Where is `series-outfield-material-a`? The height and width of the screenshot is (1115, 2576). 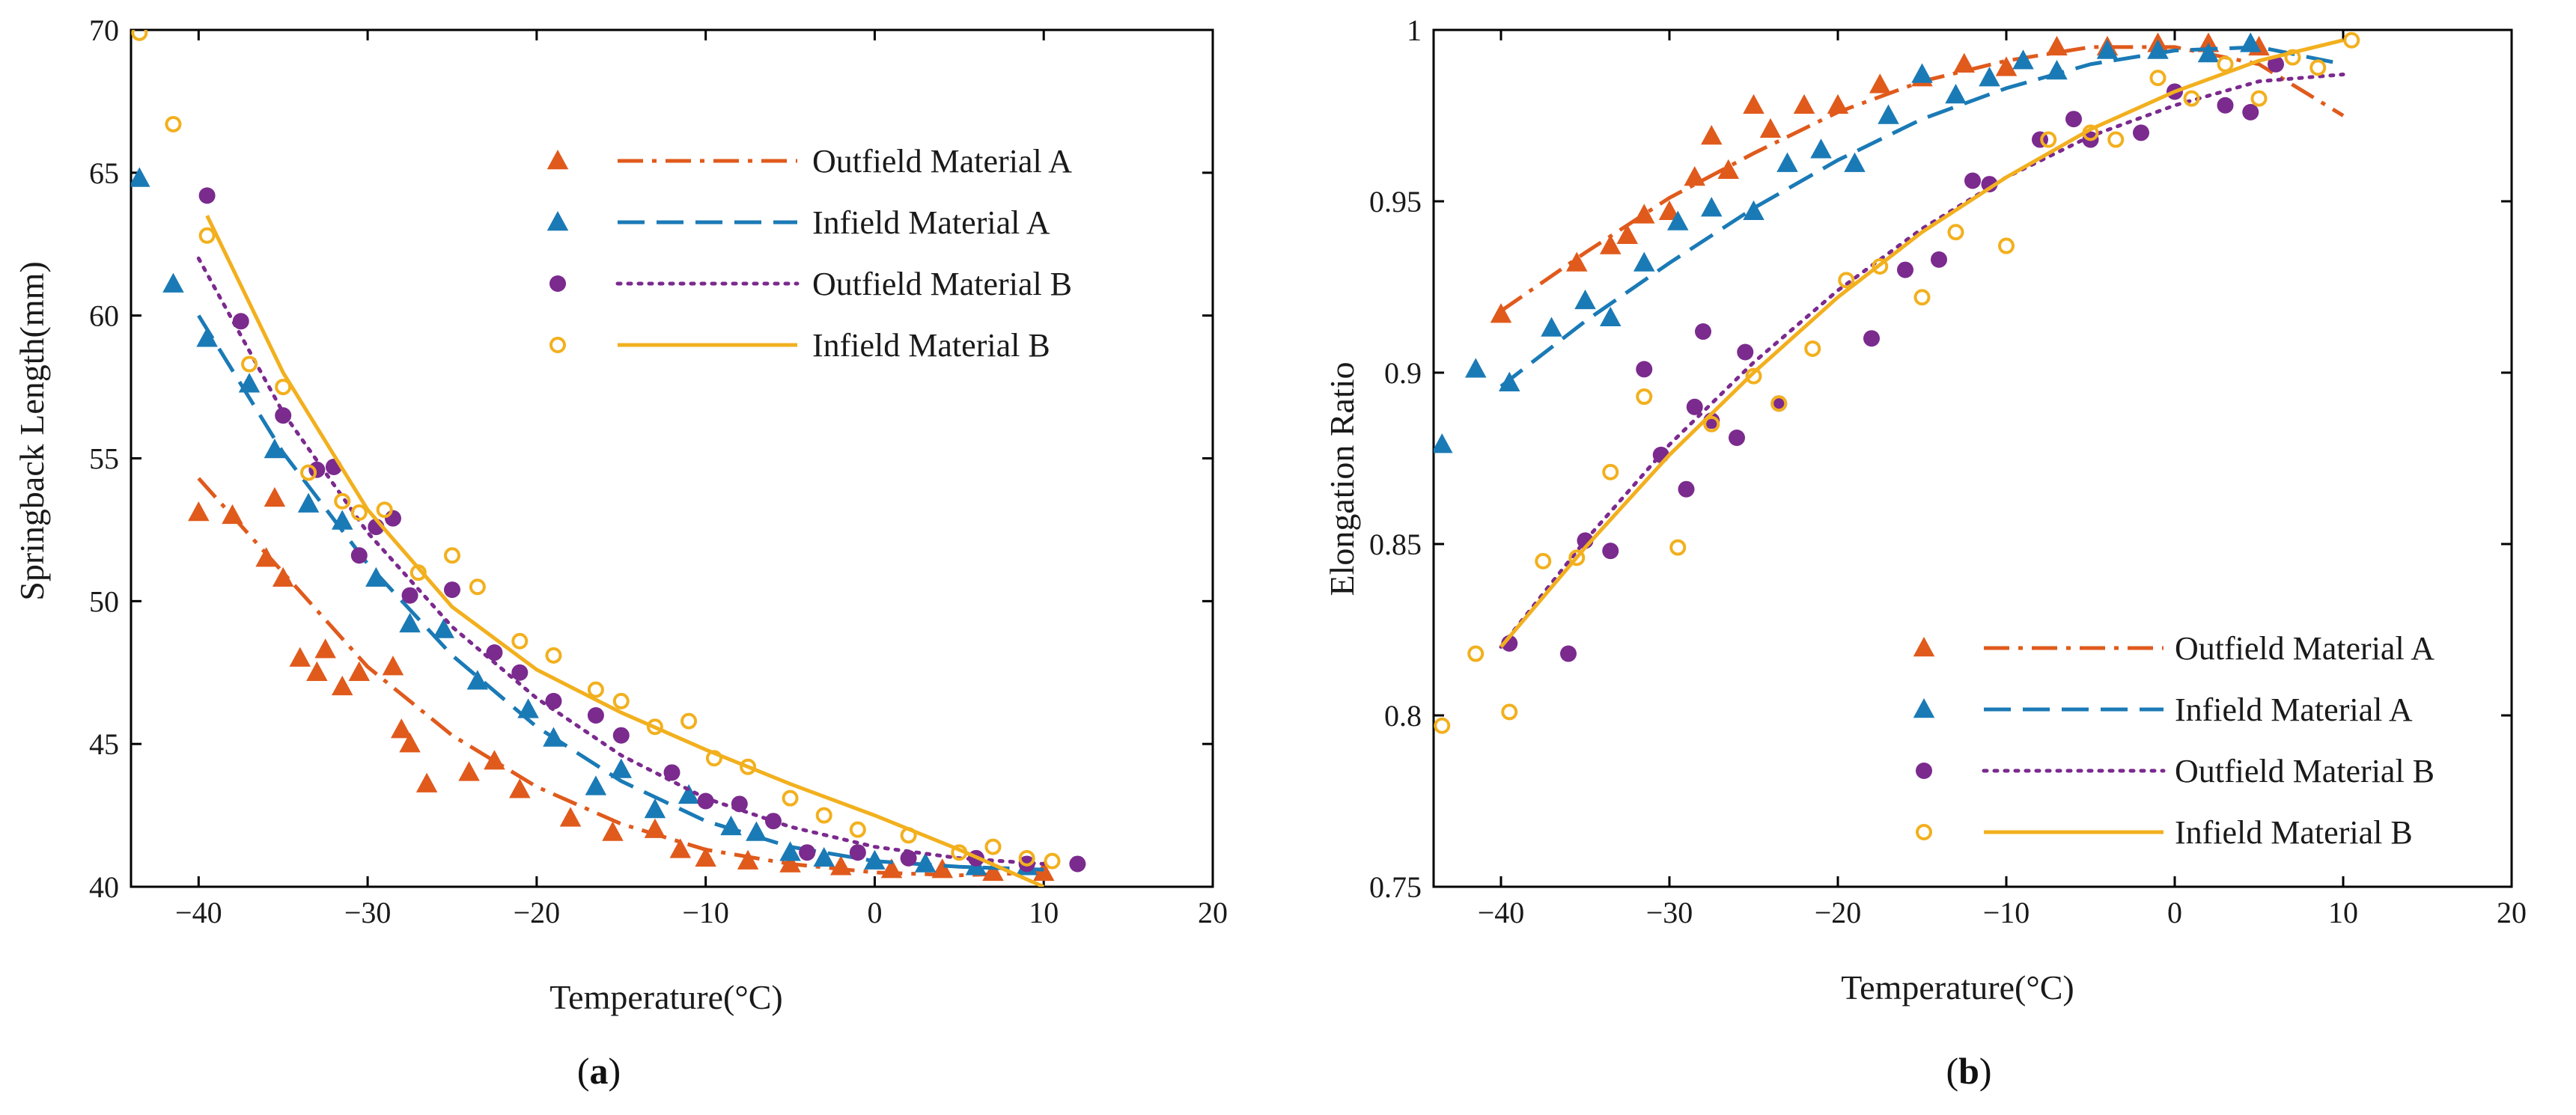
series-outfield-material-a is located at coordinates (621, 680).